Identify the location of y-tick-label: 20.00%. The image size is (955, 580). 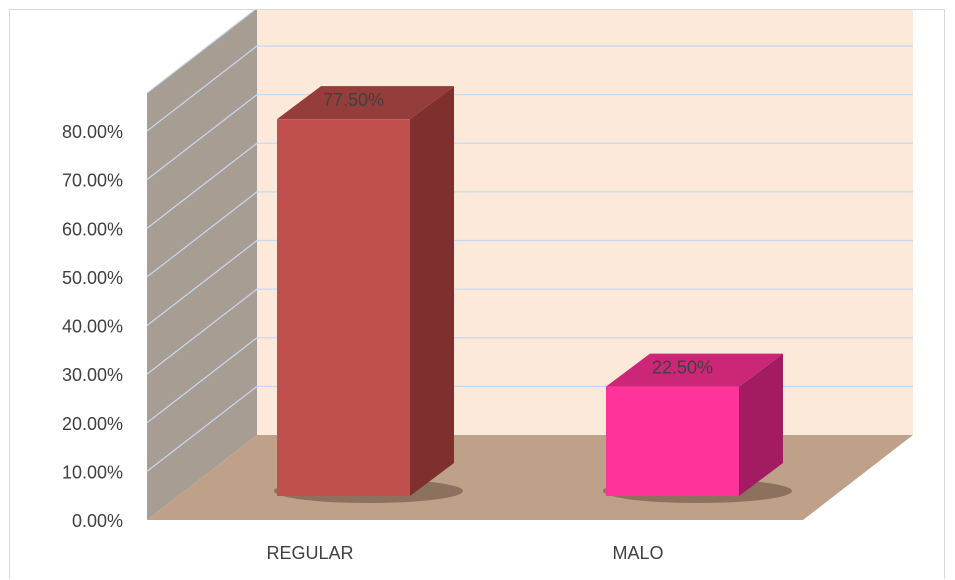
(92, 424).